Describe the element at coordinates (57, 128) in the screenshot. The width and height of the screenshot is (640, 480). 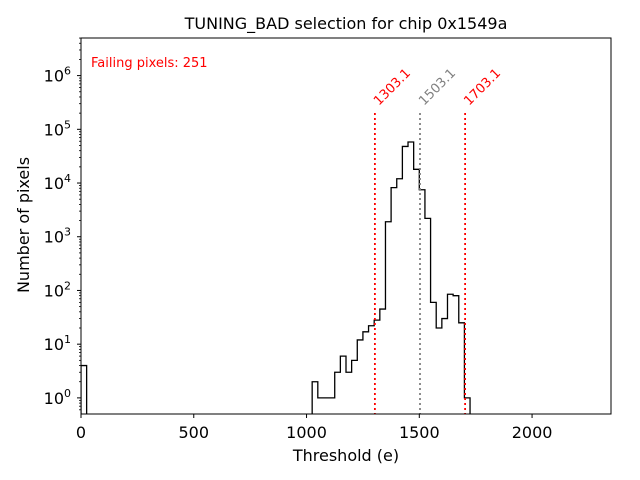
I see `y-tick-label: 10⁵` at that location.